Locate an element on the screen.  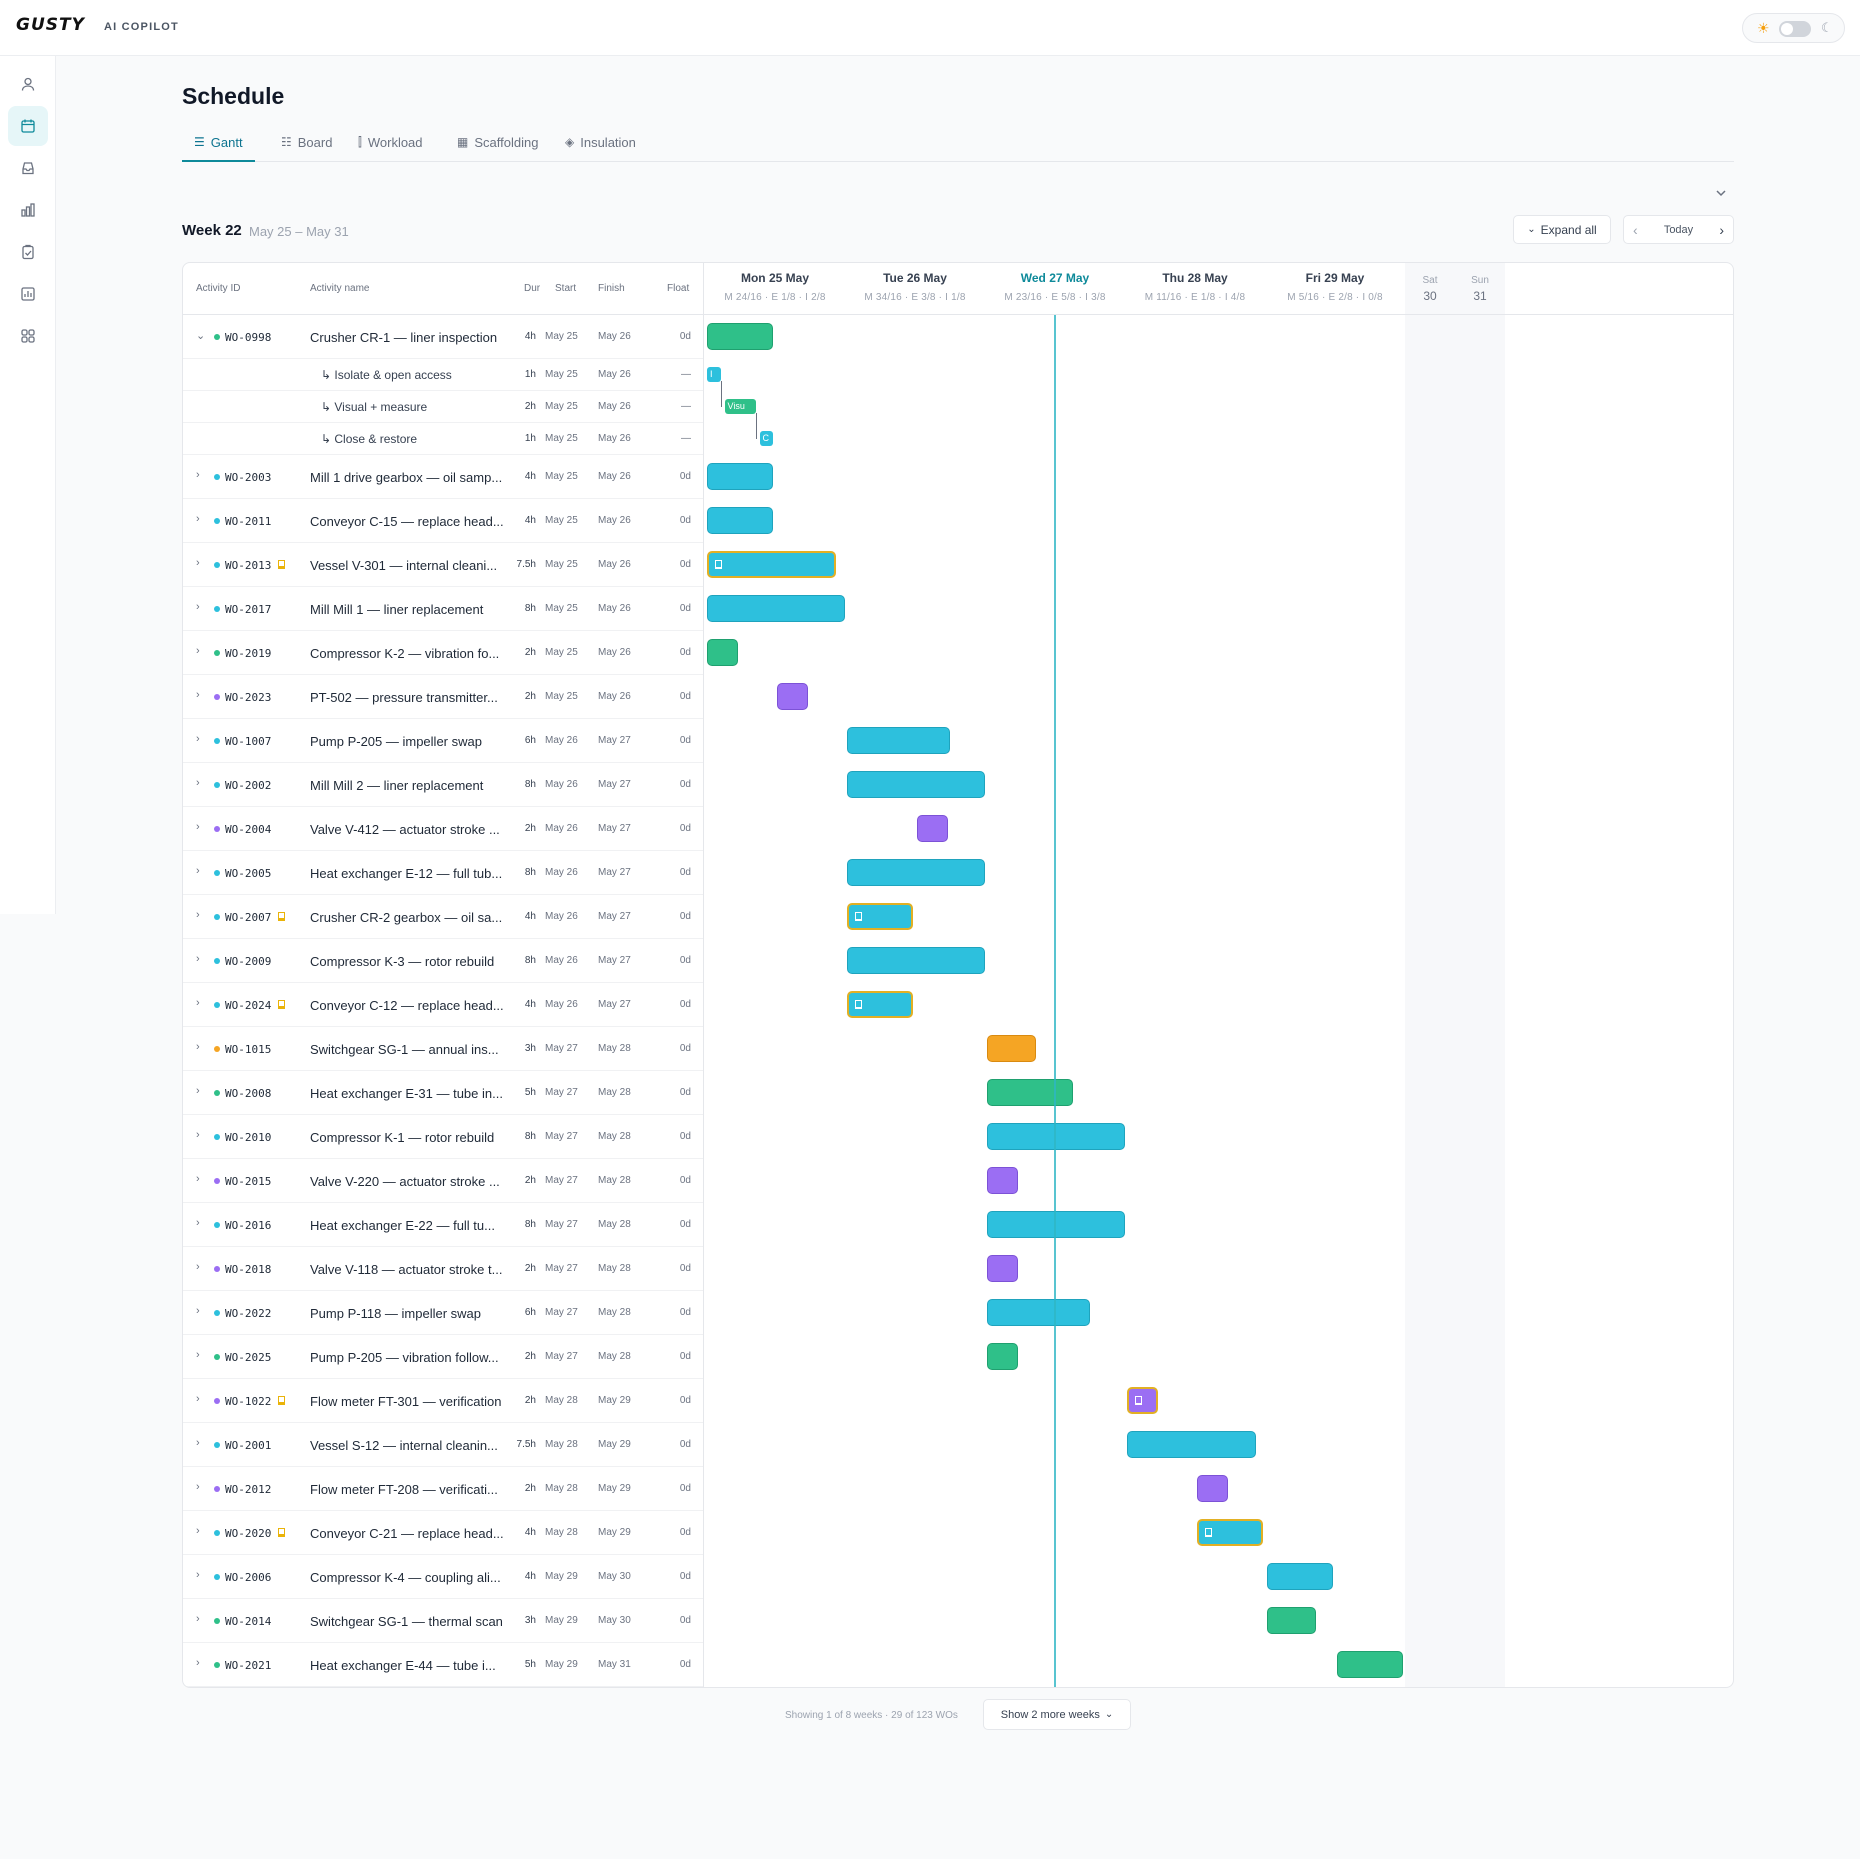
chevron-down-icon is located at coordinates (1721, 193).